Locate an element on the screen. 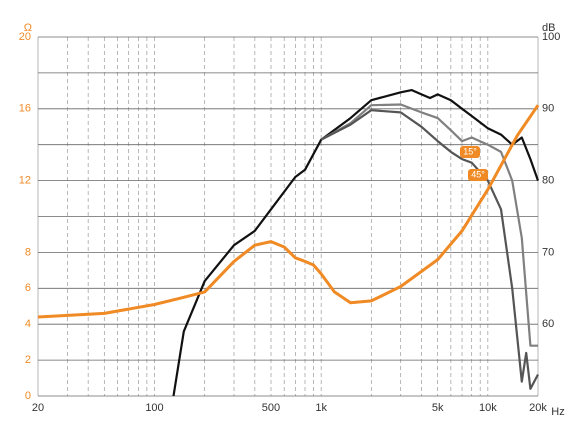 Image resolution: width=587 pixels, height=429 pixels. y2-tick-label: 60 is located at coordinates (548, 324).